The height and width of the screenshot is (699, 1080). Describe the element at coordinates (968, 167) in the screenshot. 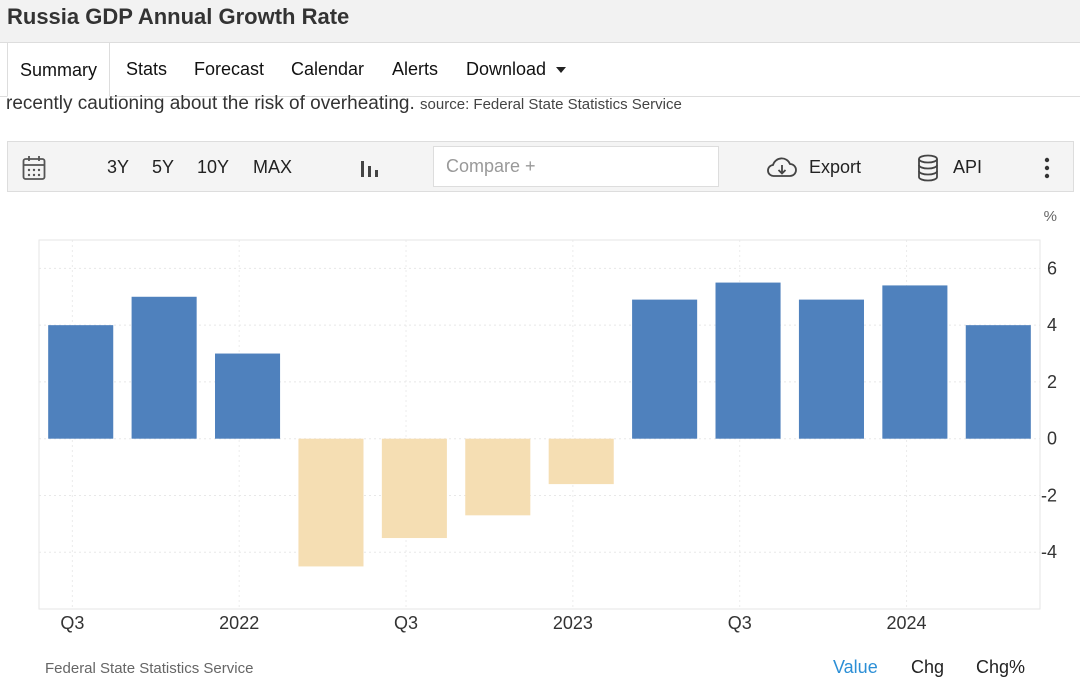

I see `api-label: API` at that location.